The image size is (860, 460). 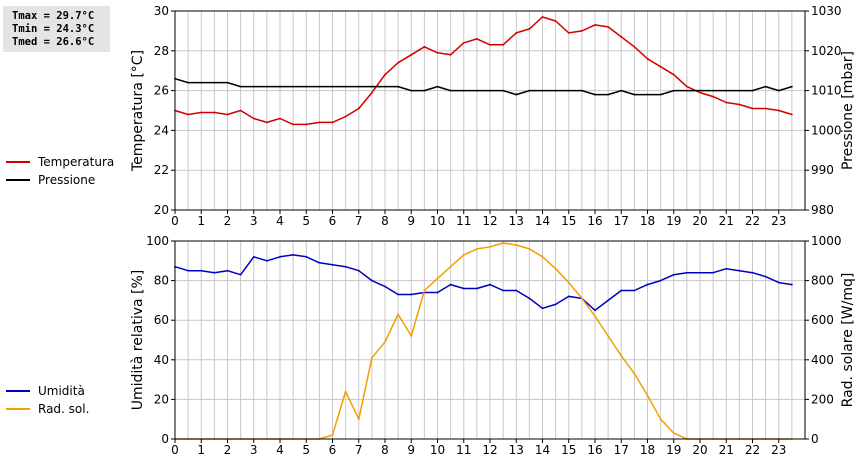 What do you see at coordinates (822, 399) in the screenshot?
I see `y-right-tick-label: 200` at bounding box center [822, 399].